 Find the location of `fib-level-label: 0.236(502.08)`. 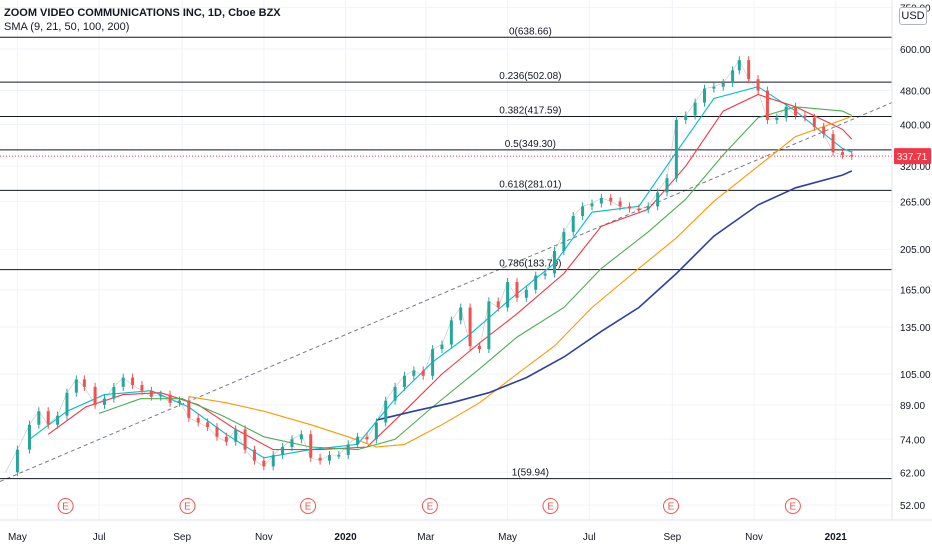

fib-level-label: 0.236(502.08) is located at coordinates (530, 76).